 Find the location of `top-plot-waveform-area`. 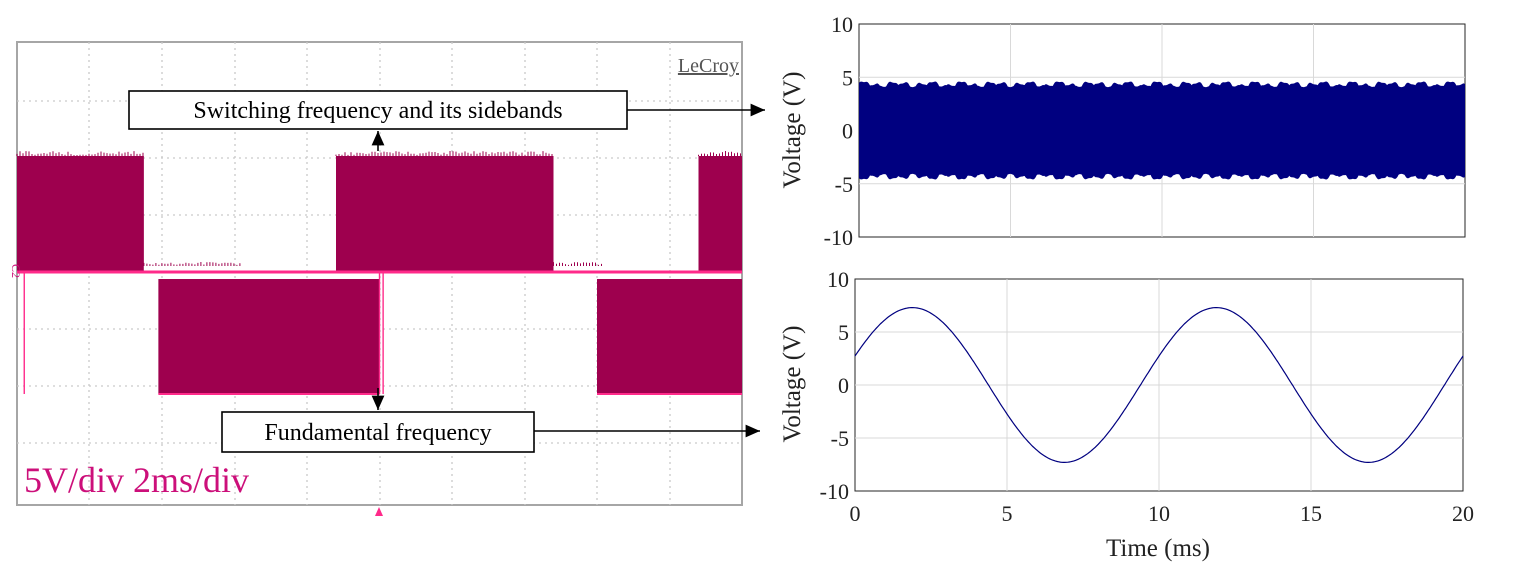

top-plot-waveform-area is located at coordinates (1162, 131).